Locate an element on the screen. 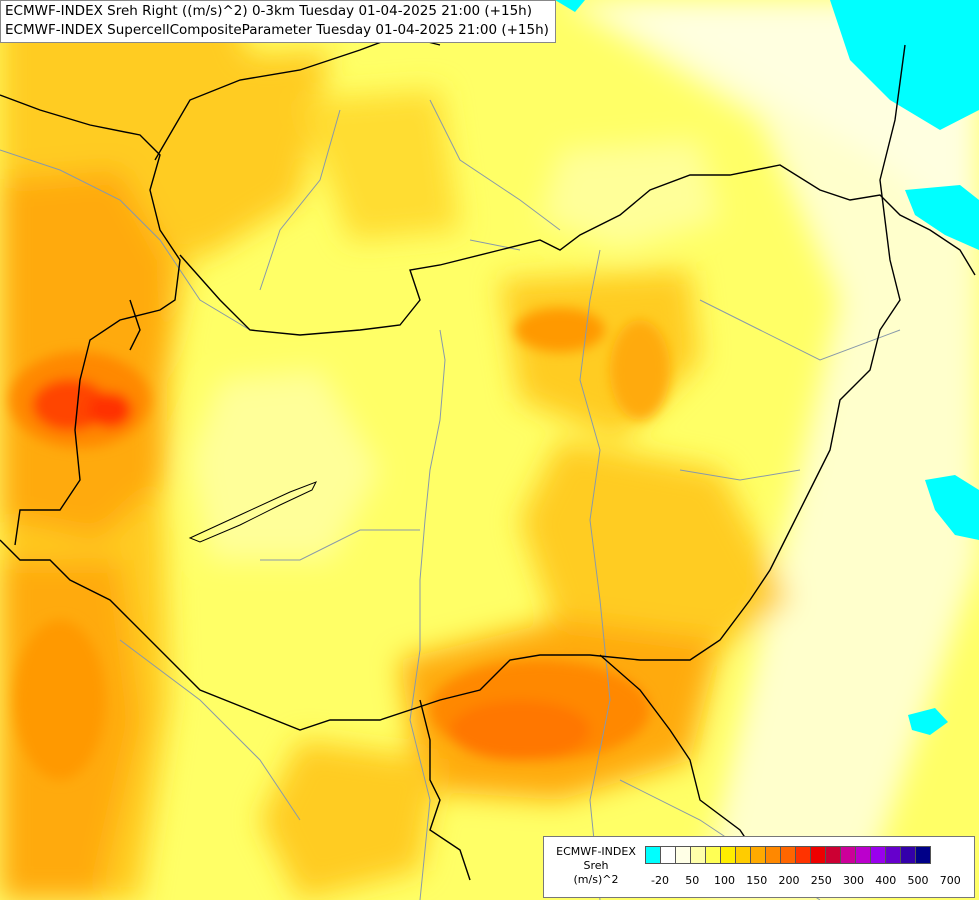 This screenshot has width=979, height=900. legend-ticks: -20 50 100 150 200 250 300 400 500 700 is located at coordinates (810, 882).